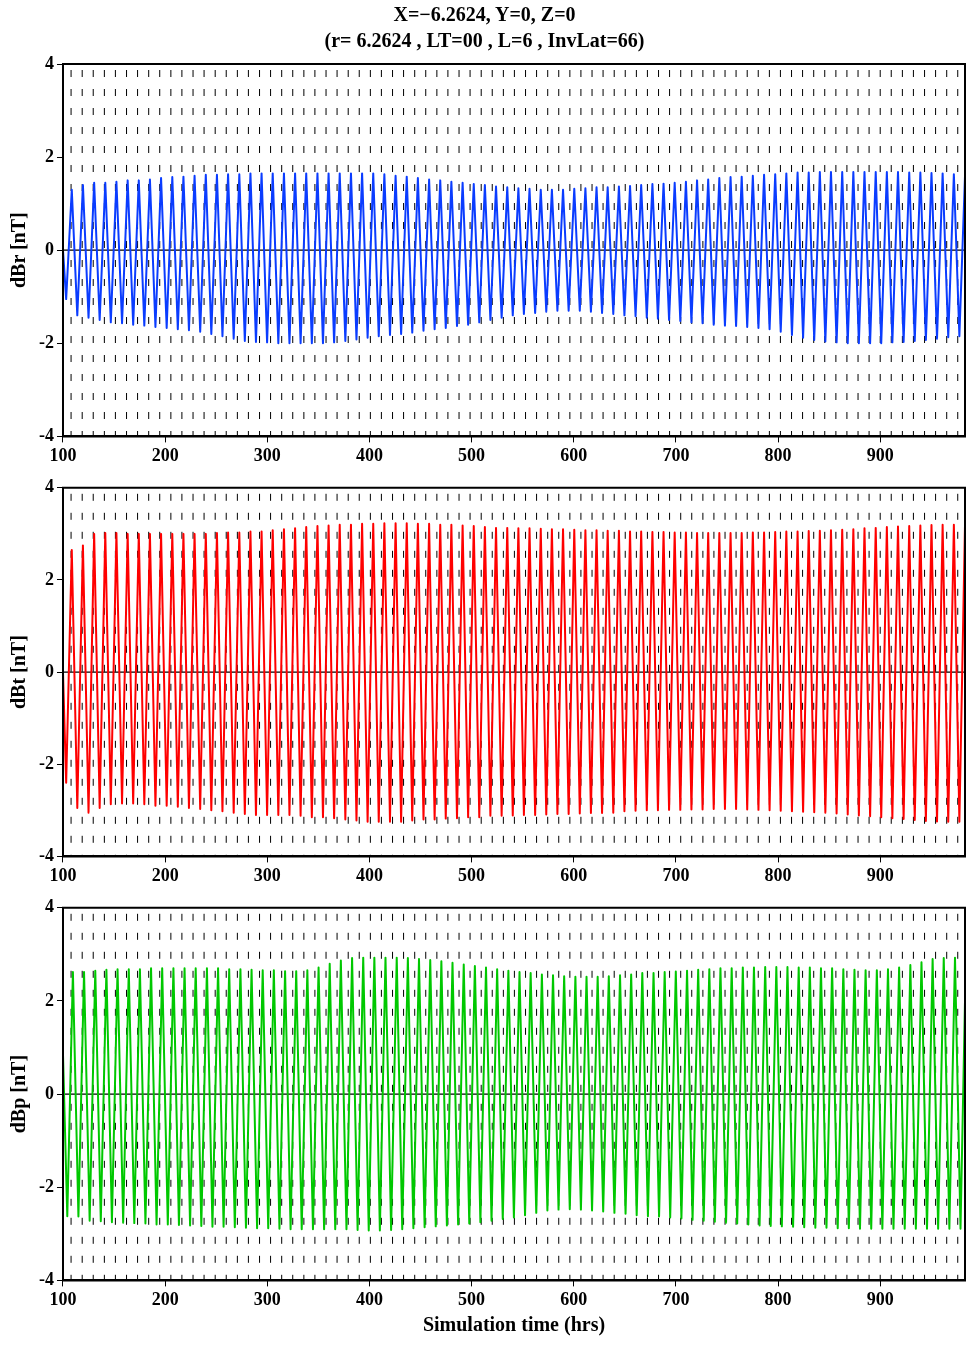  Describe the element at coordinates (484, 14) in the screenshot. I see `chart-title: X=−6.2624, Y=0, Z=0` at that location.